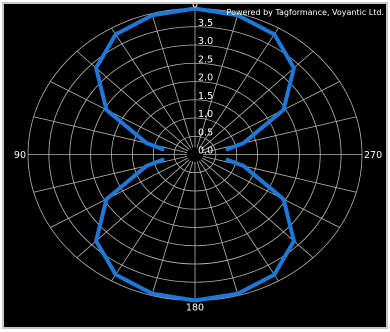 The height and width of the screenshot is (332, 390). Describe the element at coordinates (205, 87) in the screenshot. I see `radial-tick-labels: 0.0 0.5 1.0 1.5 2.0 2.5 3.0 3.5` at that location.